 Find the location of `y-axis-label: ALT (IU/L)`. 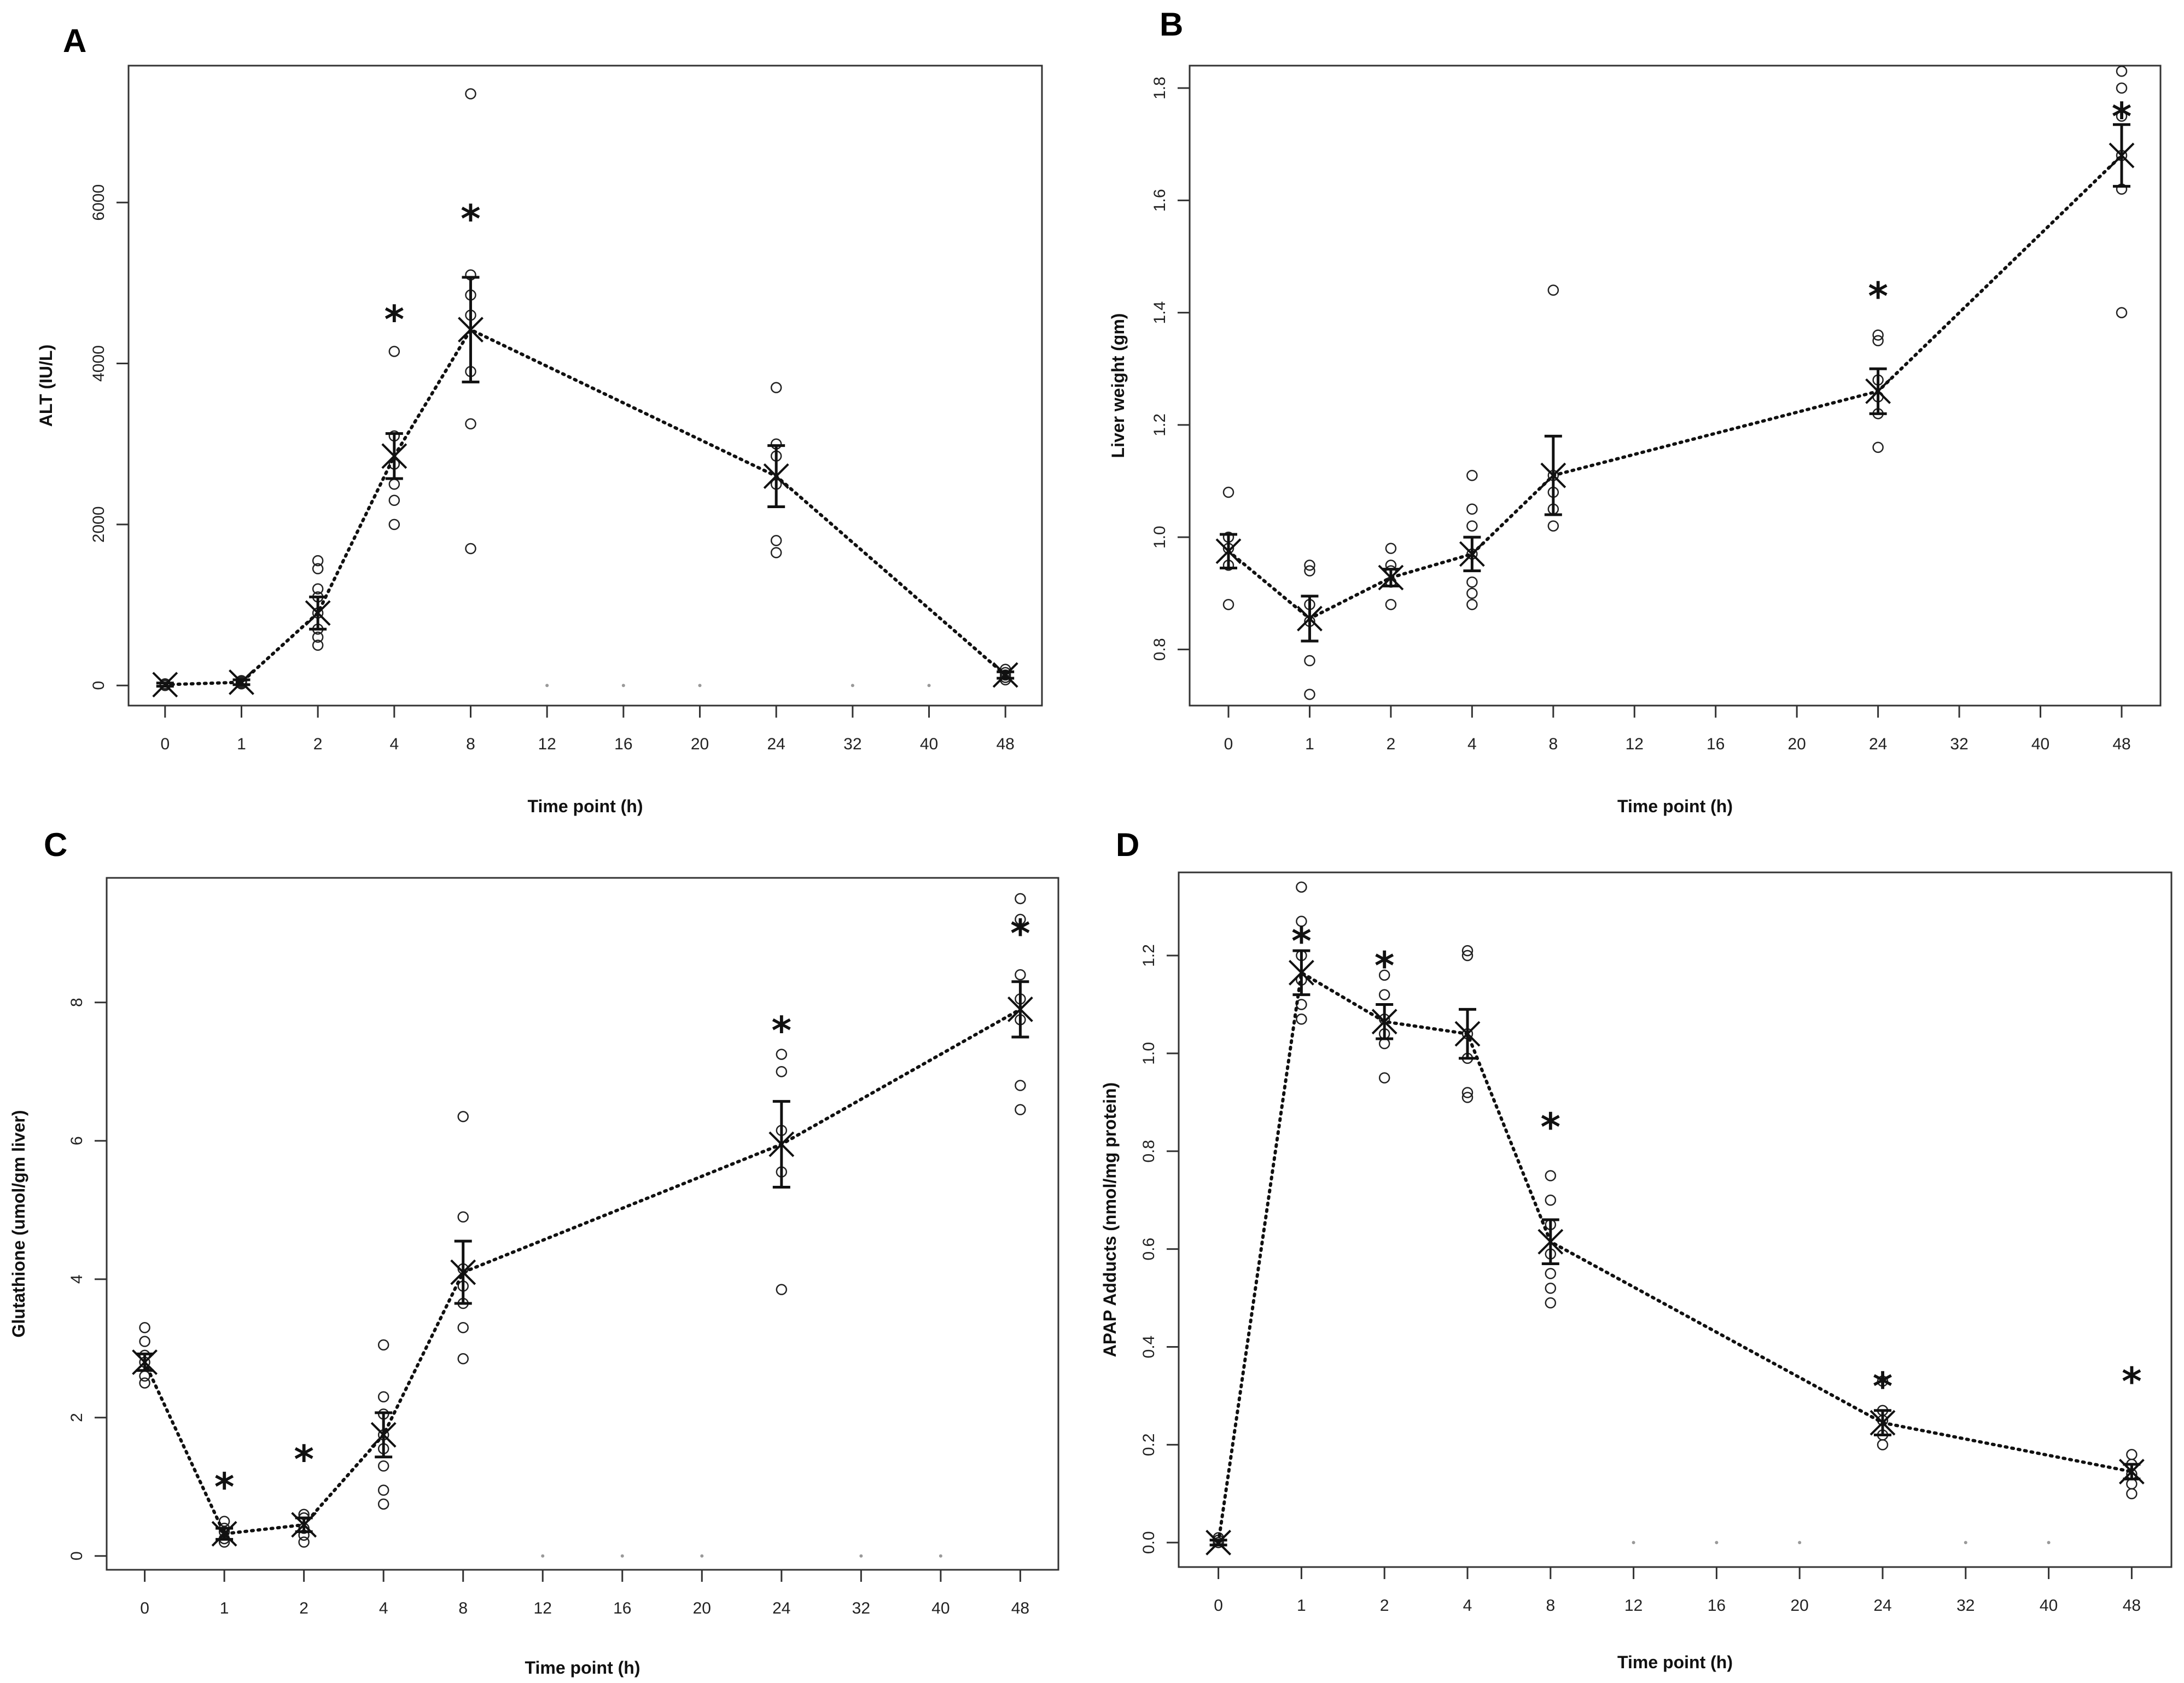

y-axis-label: ALT (IU/L) is located at coordinates (46, 386).